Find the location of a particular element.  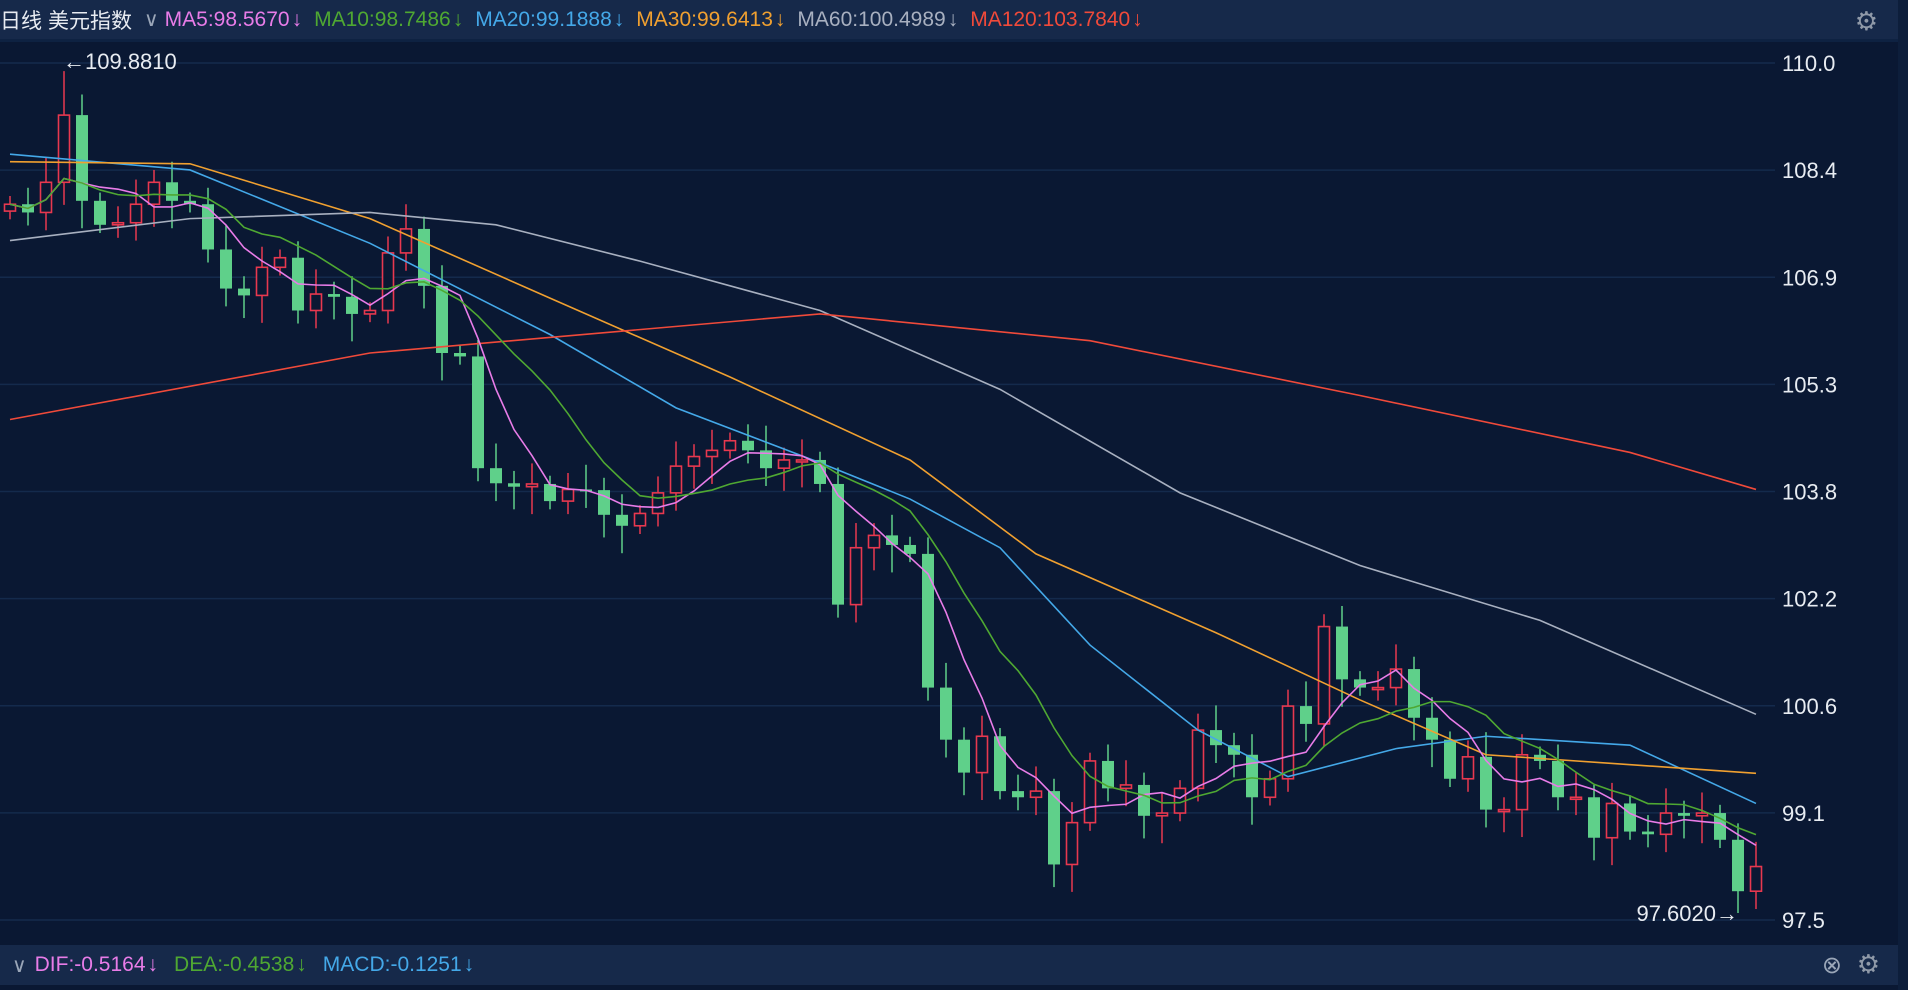

instrument-name: 美元指数 is located at coordinates (90, 21).